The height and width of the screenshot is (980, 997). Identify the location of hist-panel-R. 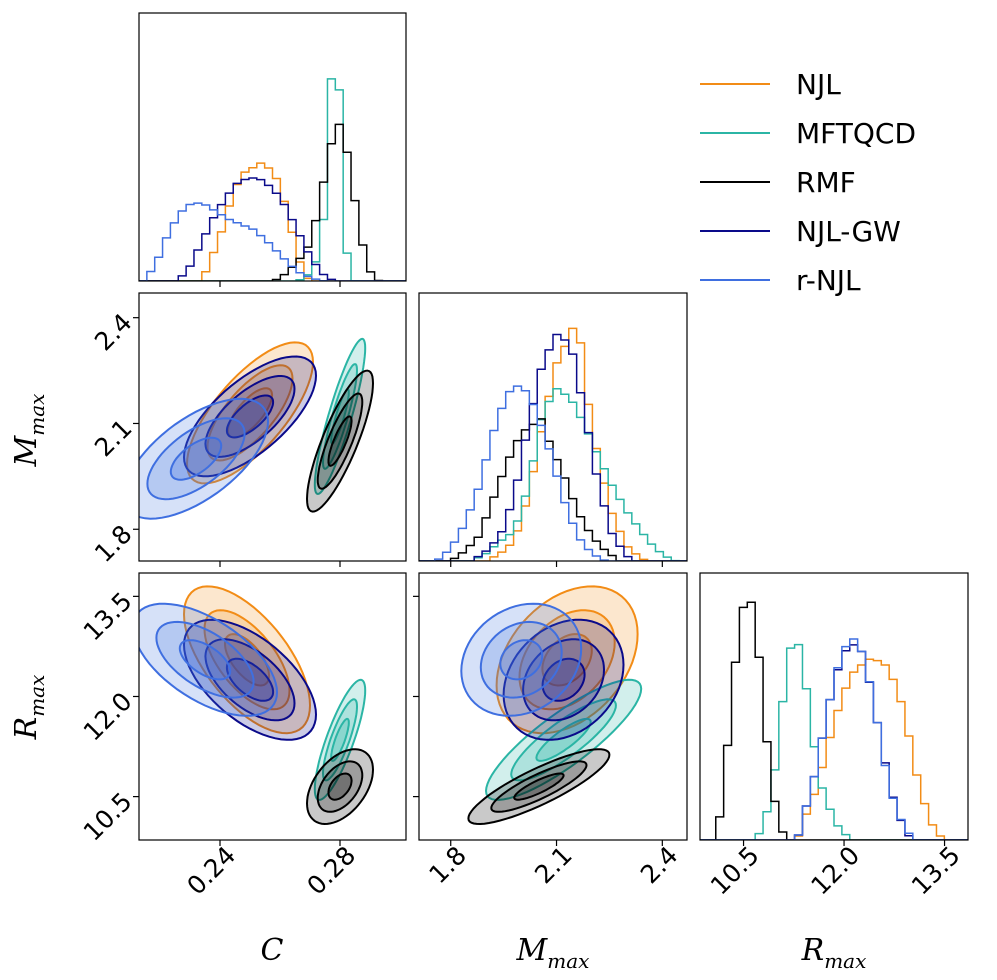
(834, 720).